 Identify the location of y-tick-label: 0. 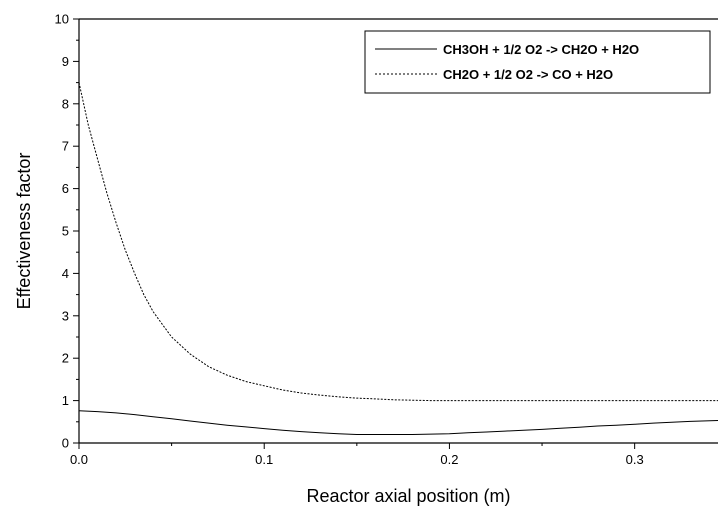
(65, 443).